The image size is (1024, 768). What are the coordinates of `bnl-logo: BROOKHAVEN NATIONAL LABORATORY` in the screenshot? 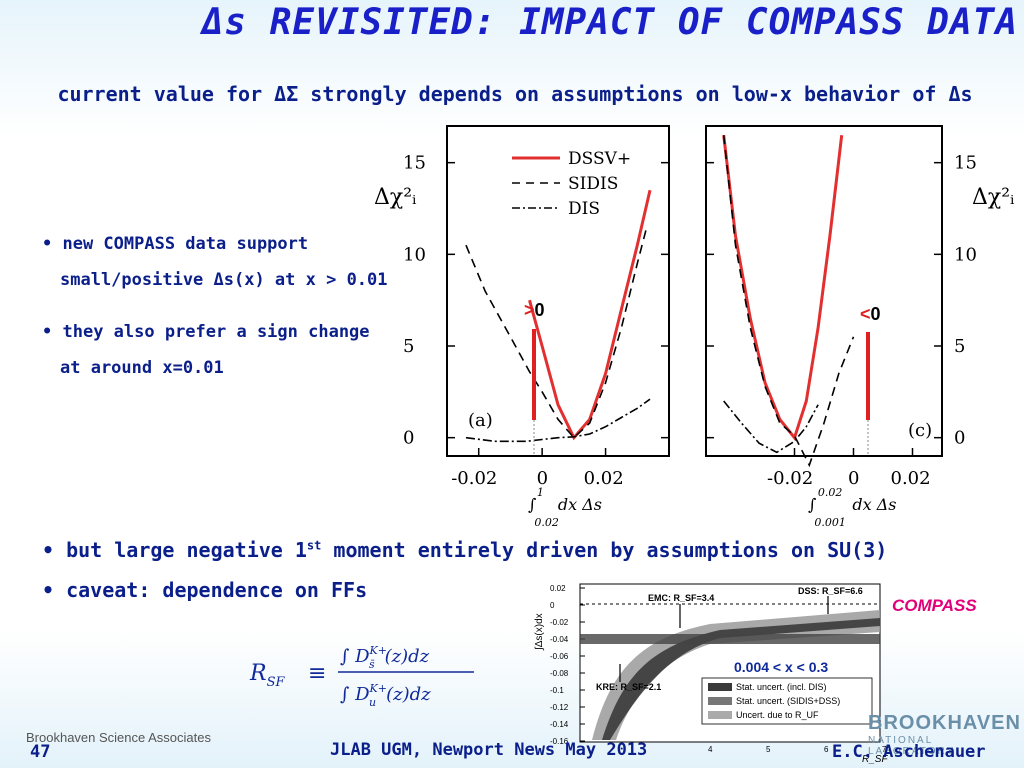 It's located at (946, 734).